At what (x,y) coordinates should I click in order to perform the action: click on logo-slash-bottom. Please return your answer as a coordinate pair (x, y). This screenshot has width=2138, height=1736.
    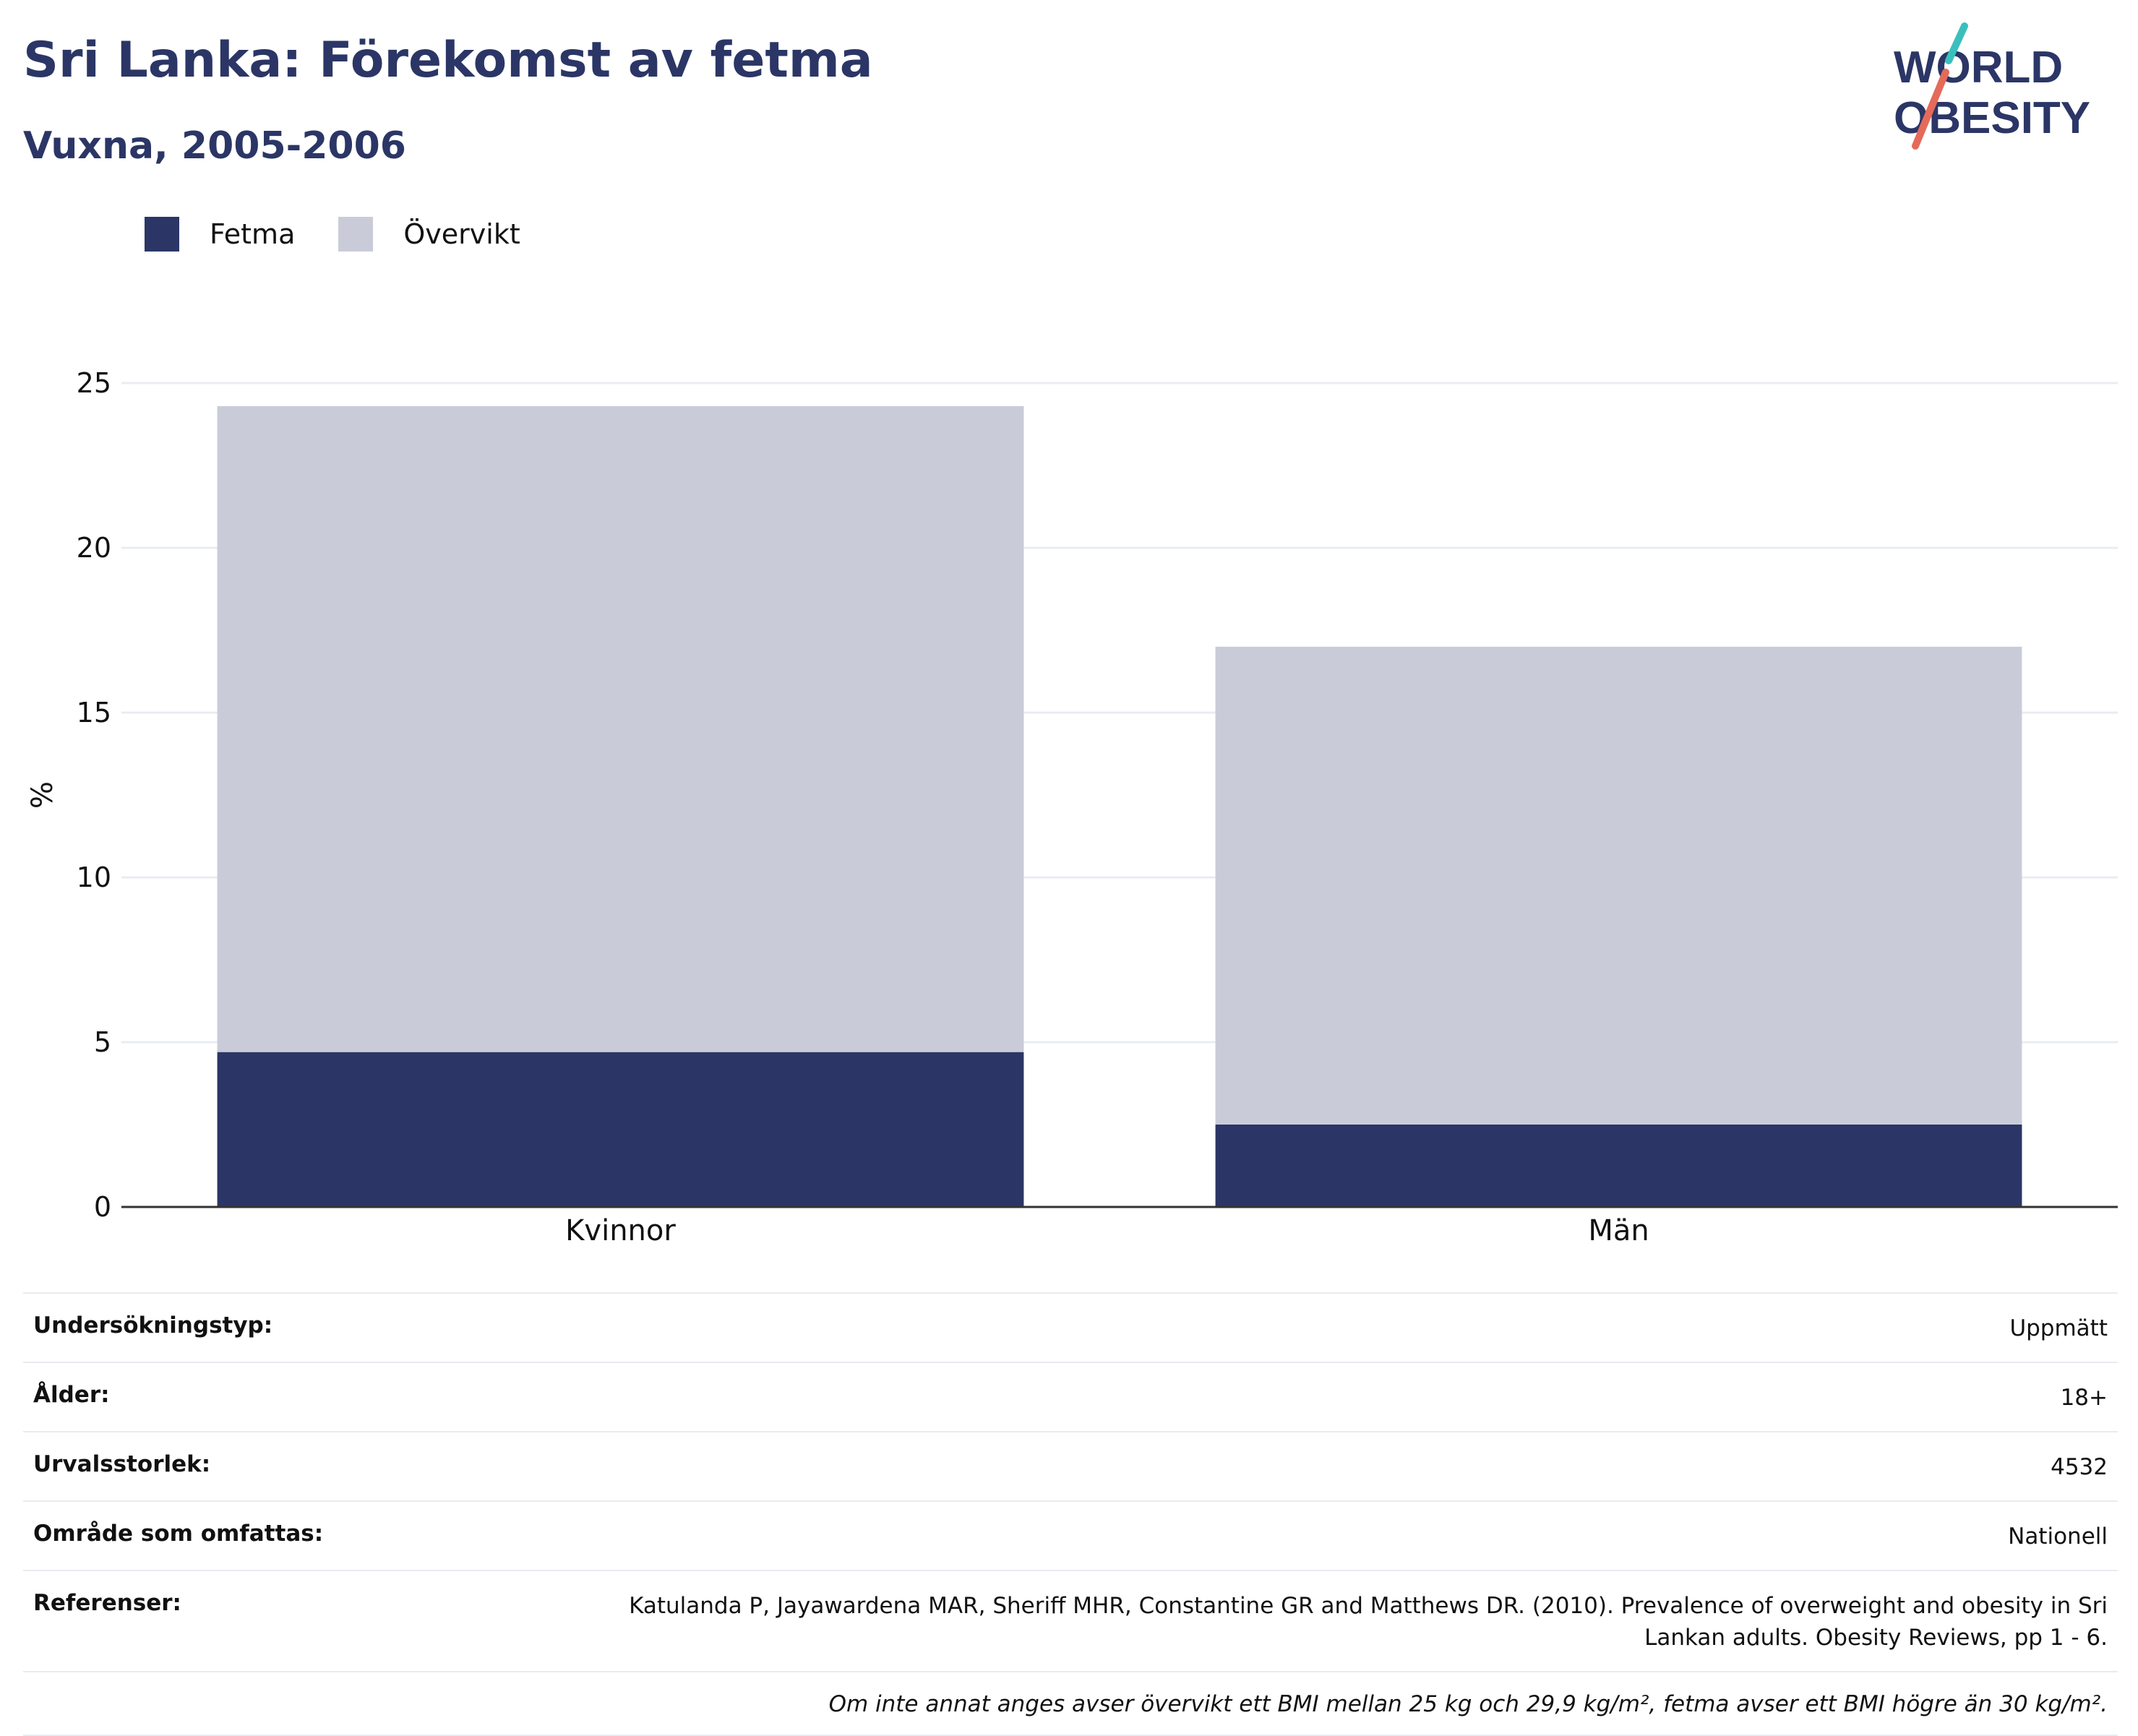
    Looking at the image, I should click on (1931, 109).